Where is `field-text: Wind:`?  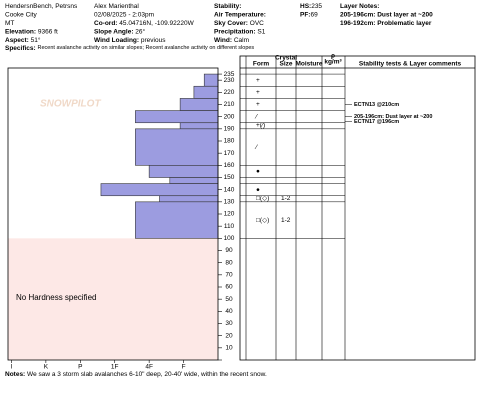
field-text: Wind: is located at coordinates (223, 40).